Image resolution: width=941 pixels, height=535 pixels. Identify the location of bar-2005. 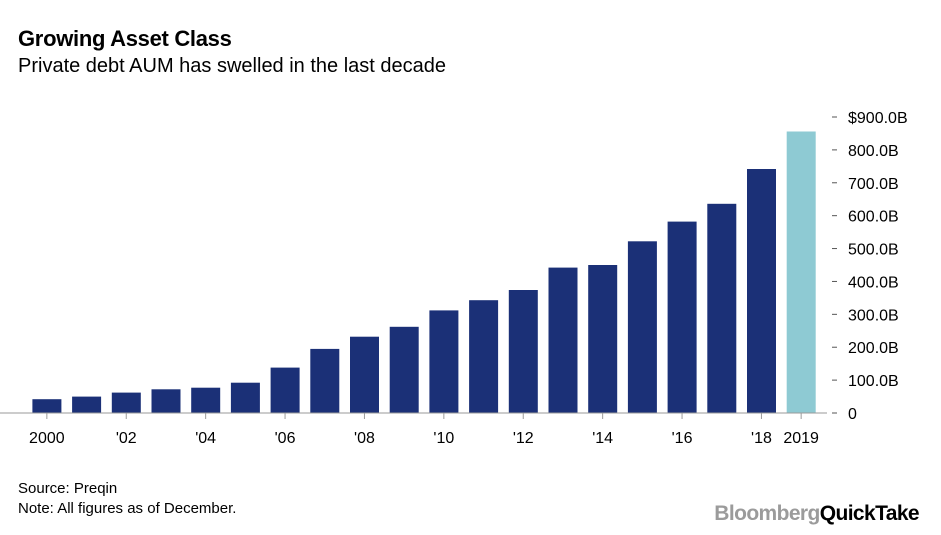
(245, 397).